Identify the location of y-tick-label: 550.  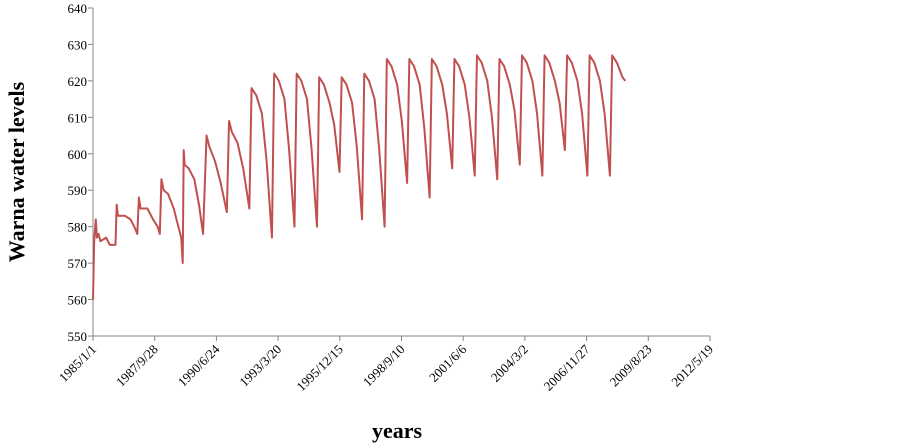
(78, 336).